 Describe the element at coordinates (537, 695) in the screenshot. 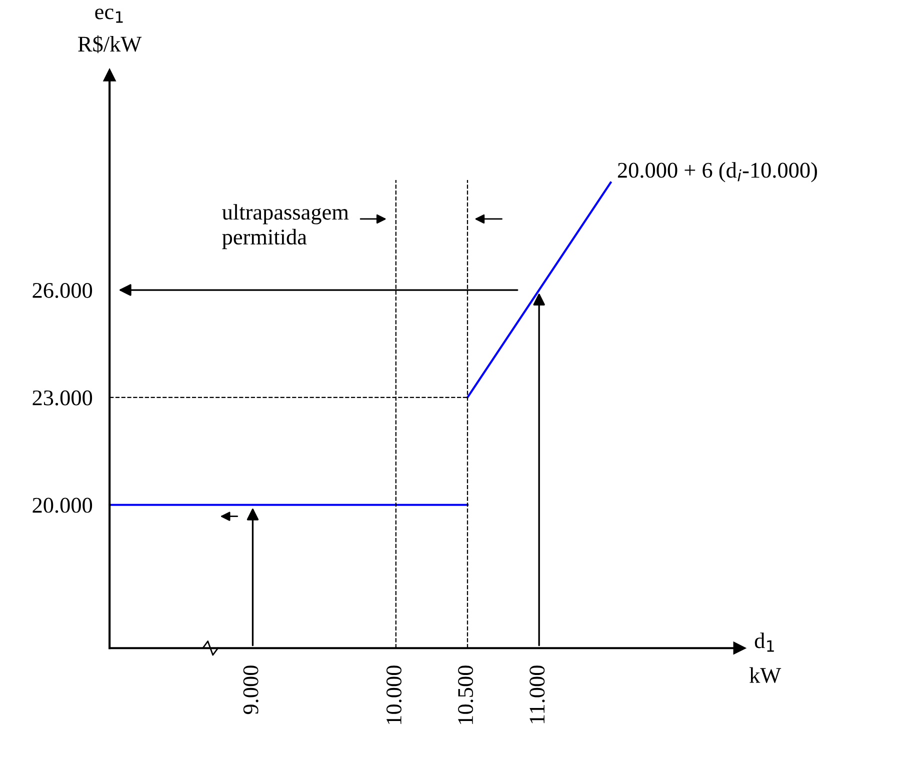

I see `x-tick-label: 11.000` at that location.